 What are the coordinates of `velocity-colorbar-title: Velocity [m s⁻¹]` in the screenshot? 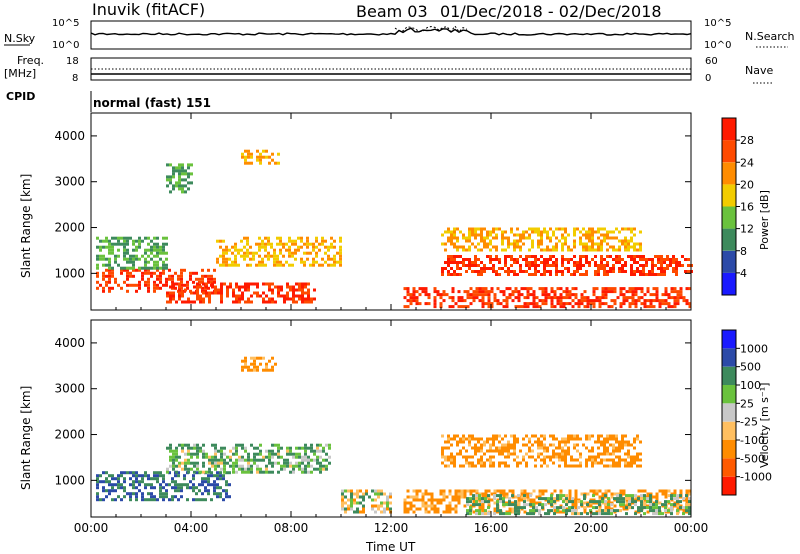 It's located at (764, 425).